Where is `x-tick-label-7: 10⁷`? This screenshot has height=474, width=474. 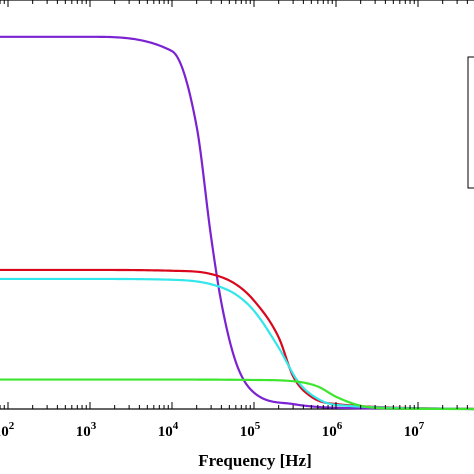
x-tick-label-7: 10⁷ is located at coordinates (414, 430).